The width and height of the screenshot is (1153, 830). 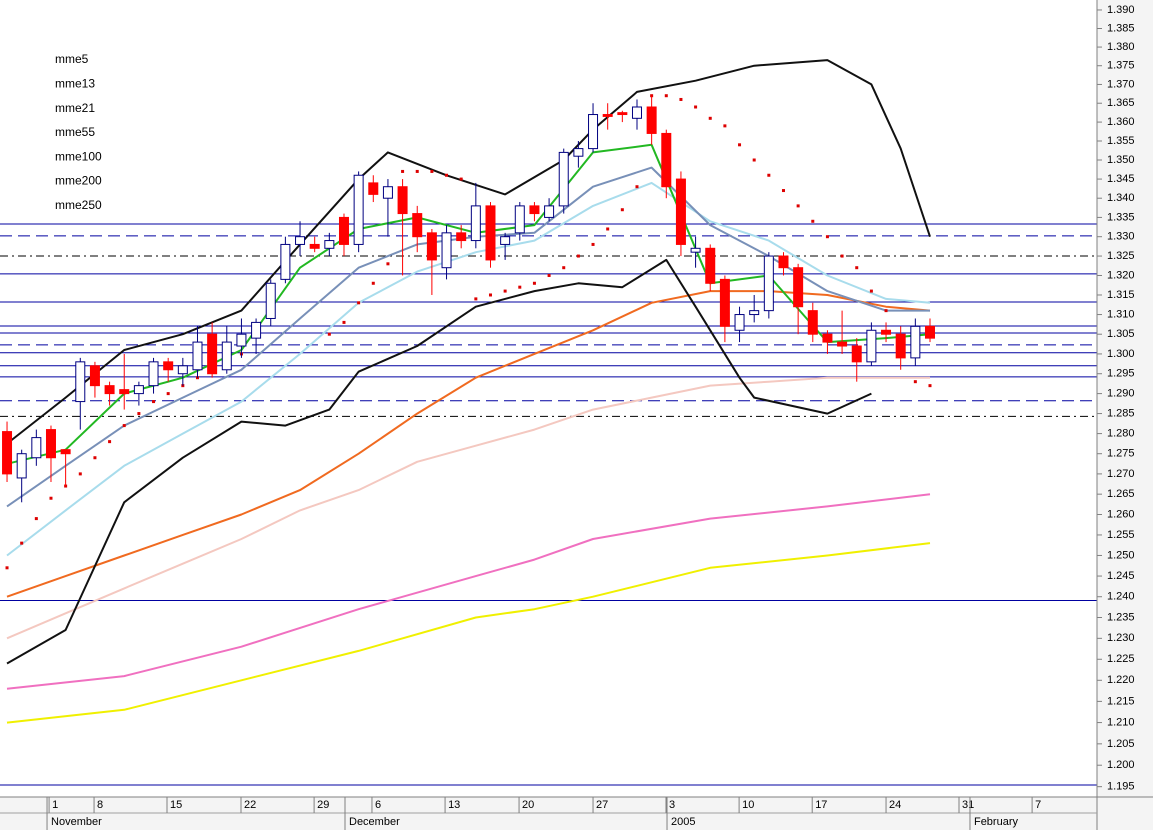 I want to click on y-tick-label: 1.230, so click(x=1121, y=638).